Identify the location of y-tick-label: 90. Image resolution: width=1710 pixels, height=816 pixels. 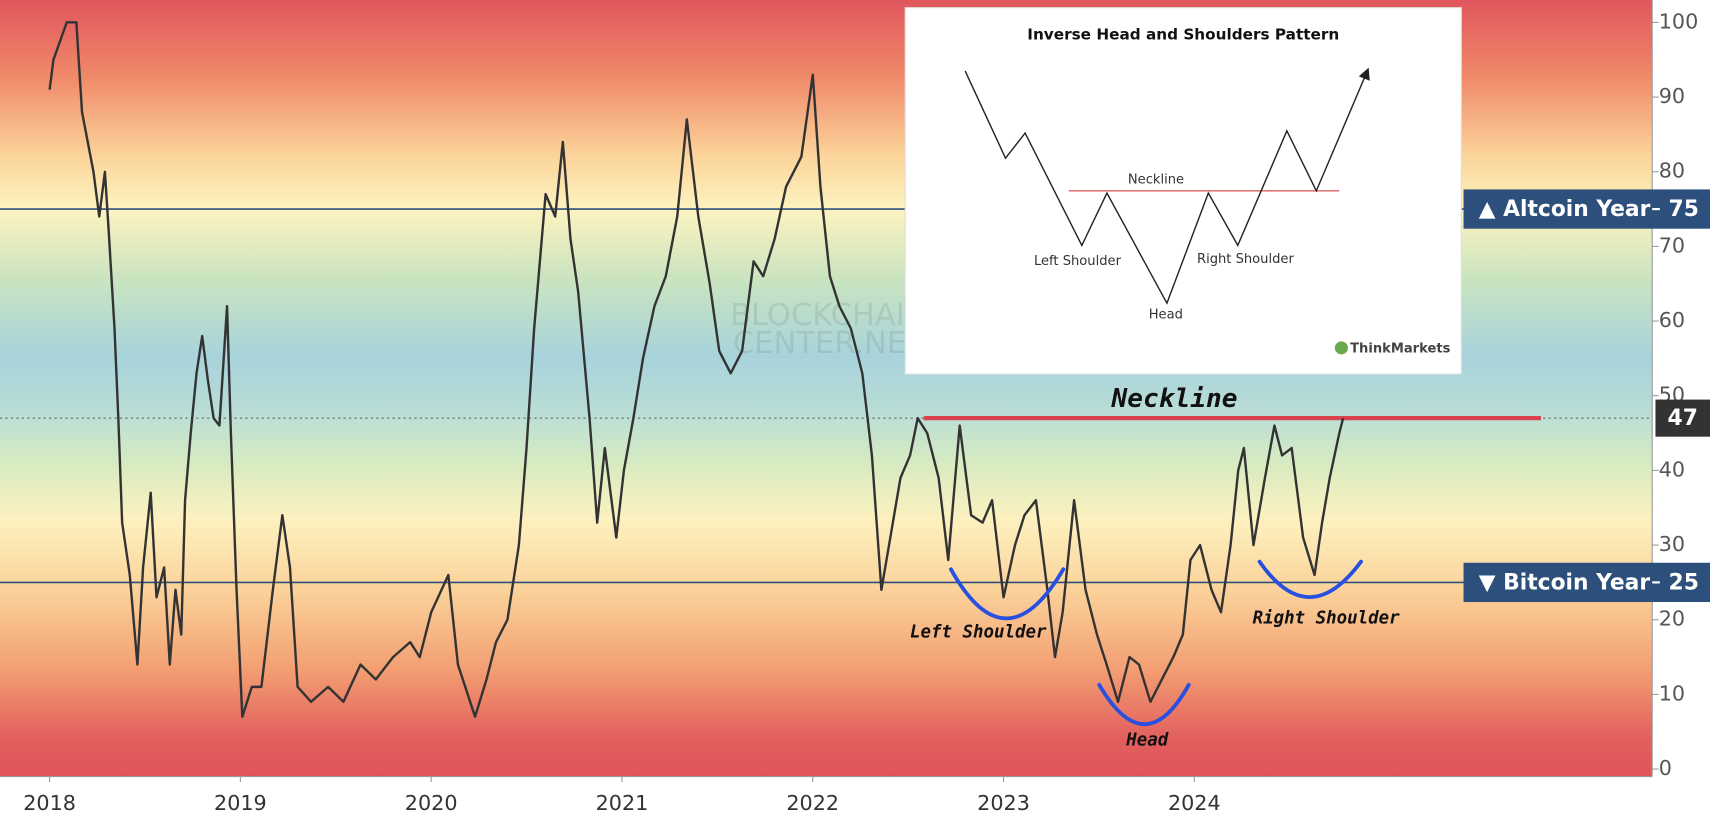
(1672, 96).